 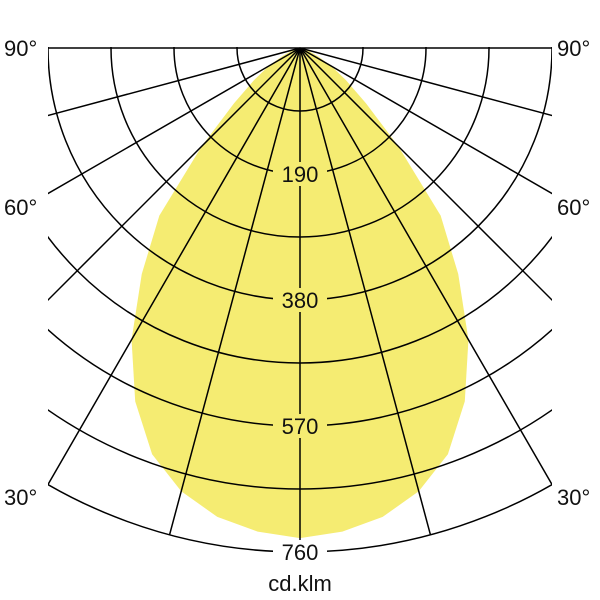 I want to click on radial-tick-label: 570, so click(x=300, y=426).